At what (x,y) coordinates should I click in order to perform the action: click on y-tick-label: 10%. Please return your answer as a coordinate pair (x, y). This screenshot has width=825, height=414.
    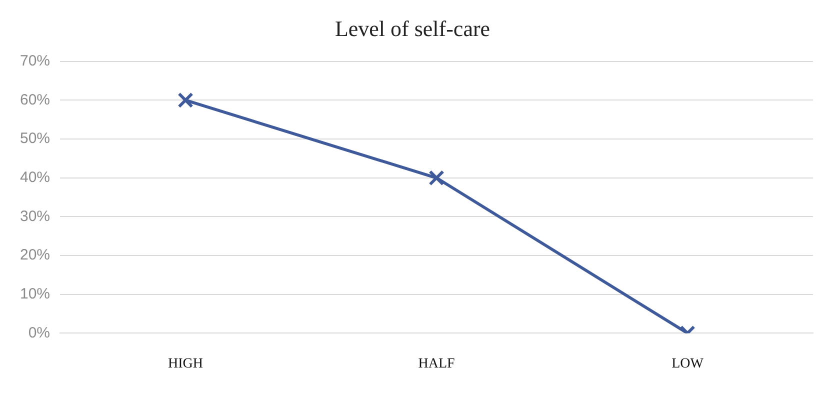
    Looking at the image, I should click on (35, 294).